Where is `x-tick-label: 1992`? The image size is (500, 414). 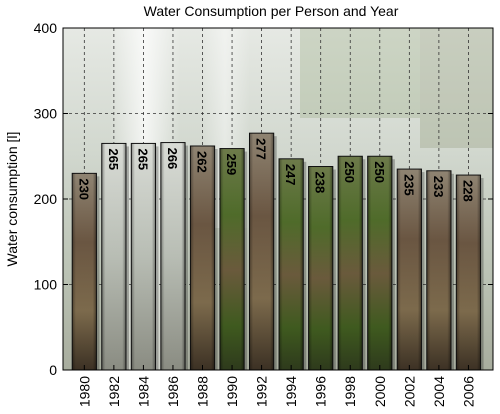
x-tick-label: 1992 is located at coordinates (262, 391).